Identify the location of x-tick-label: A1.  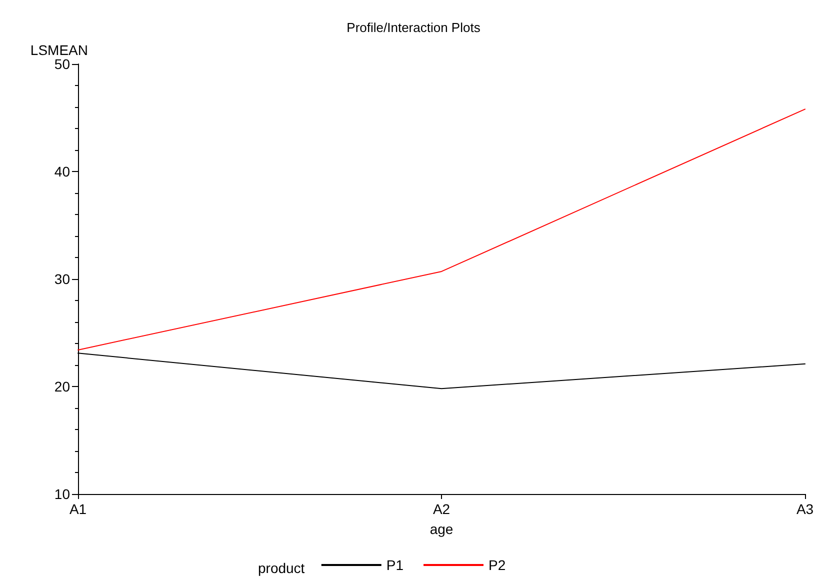
(78, 509).